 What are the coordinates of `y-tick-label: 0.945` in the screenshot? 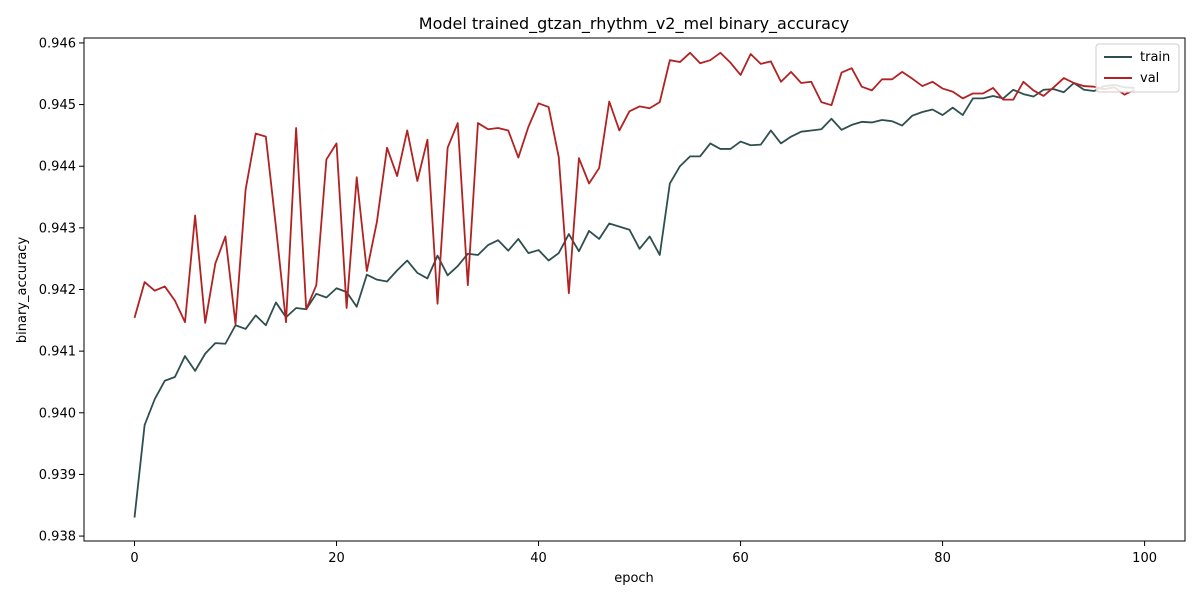 It's located at (57, 105).